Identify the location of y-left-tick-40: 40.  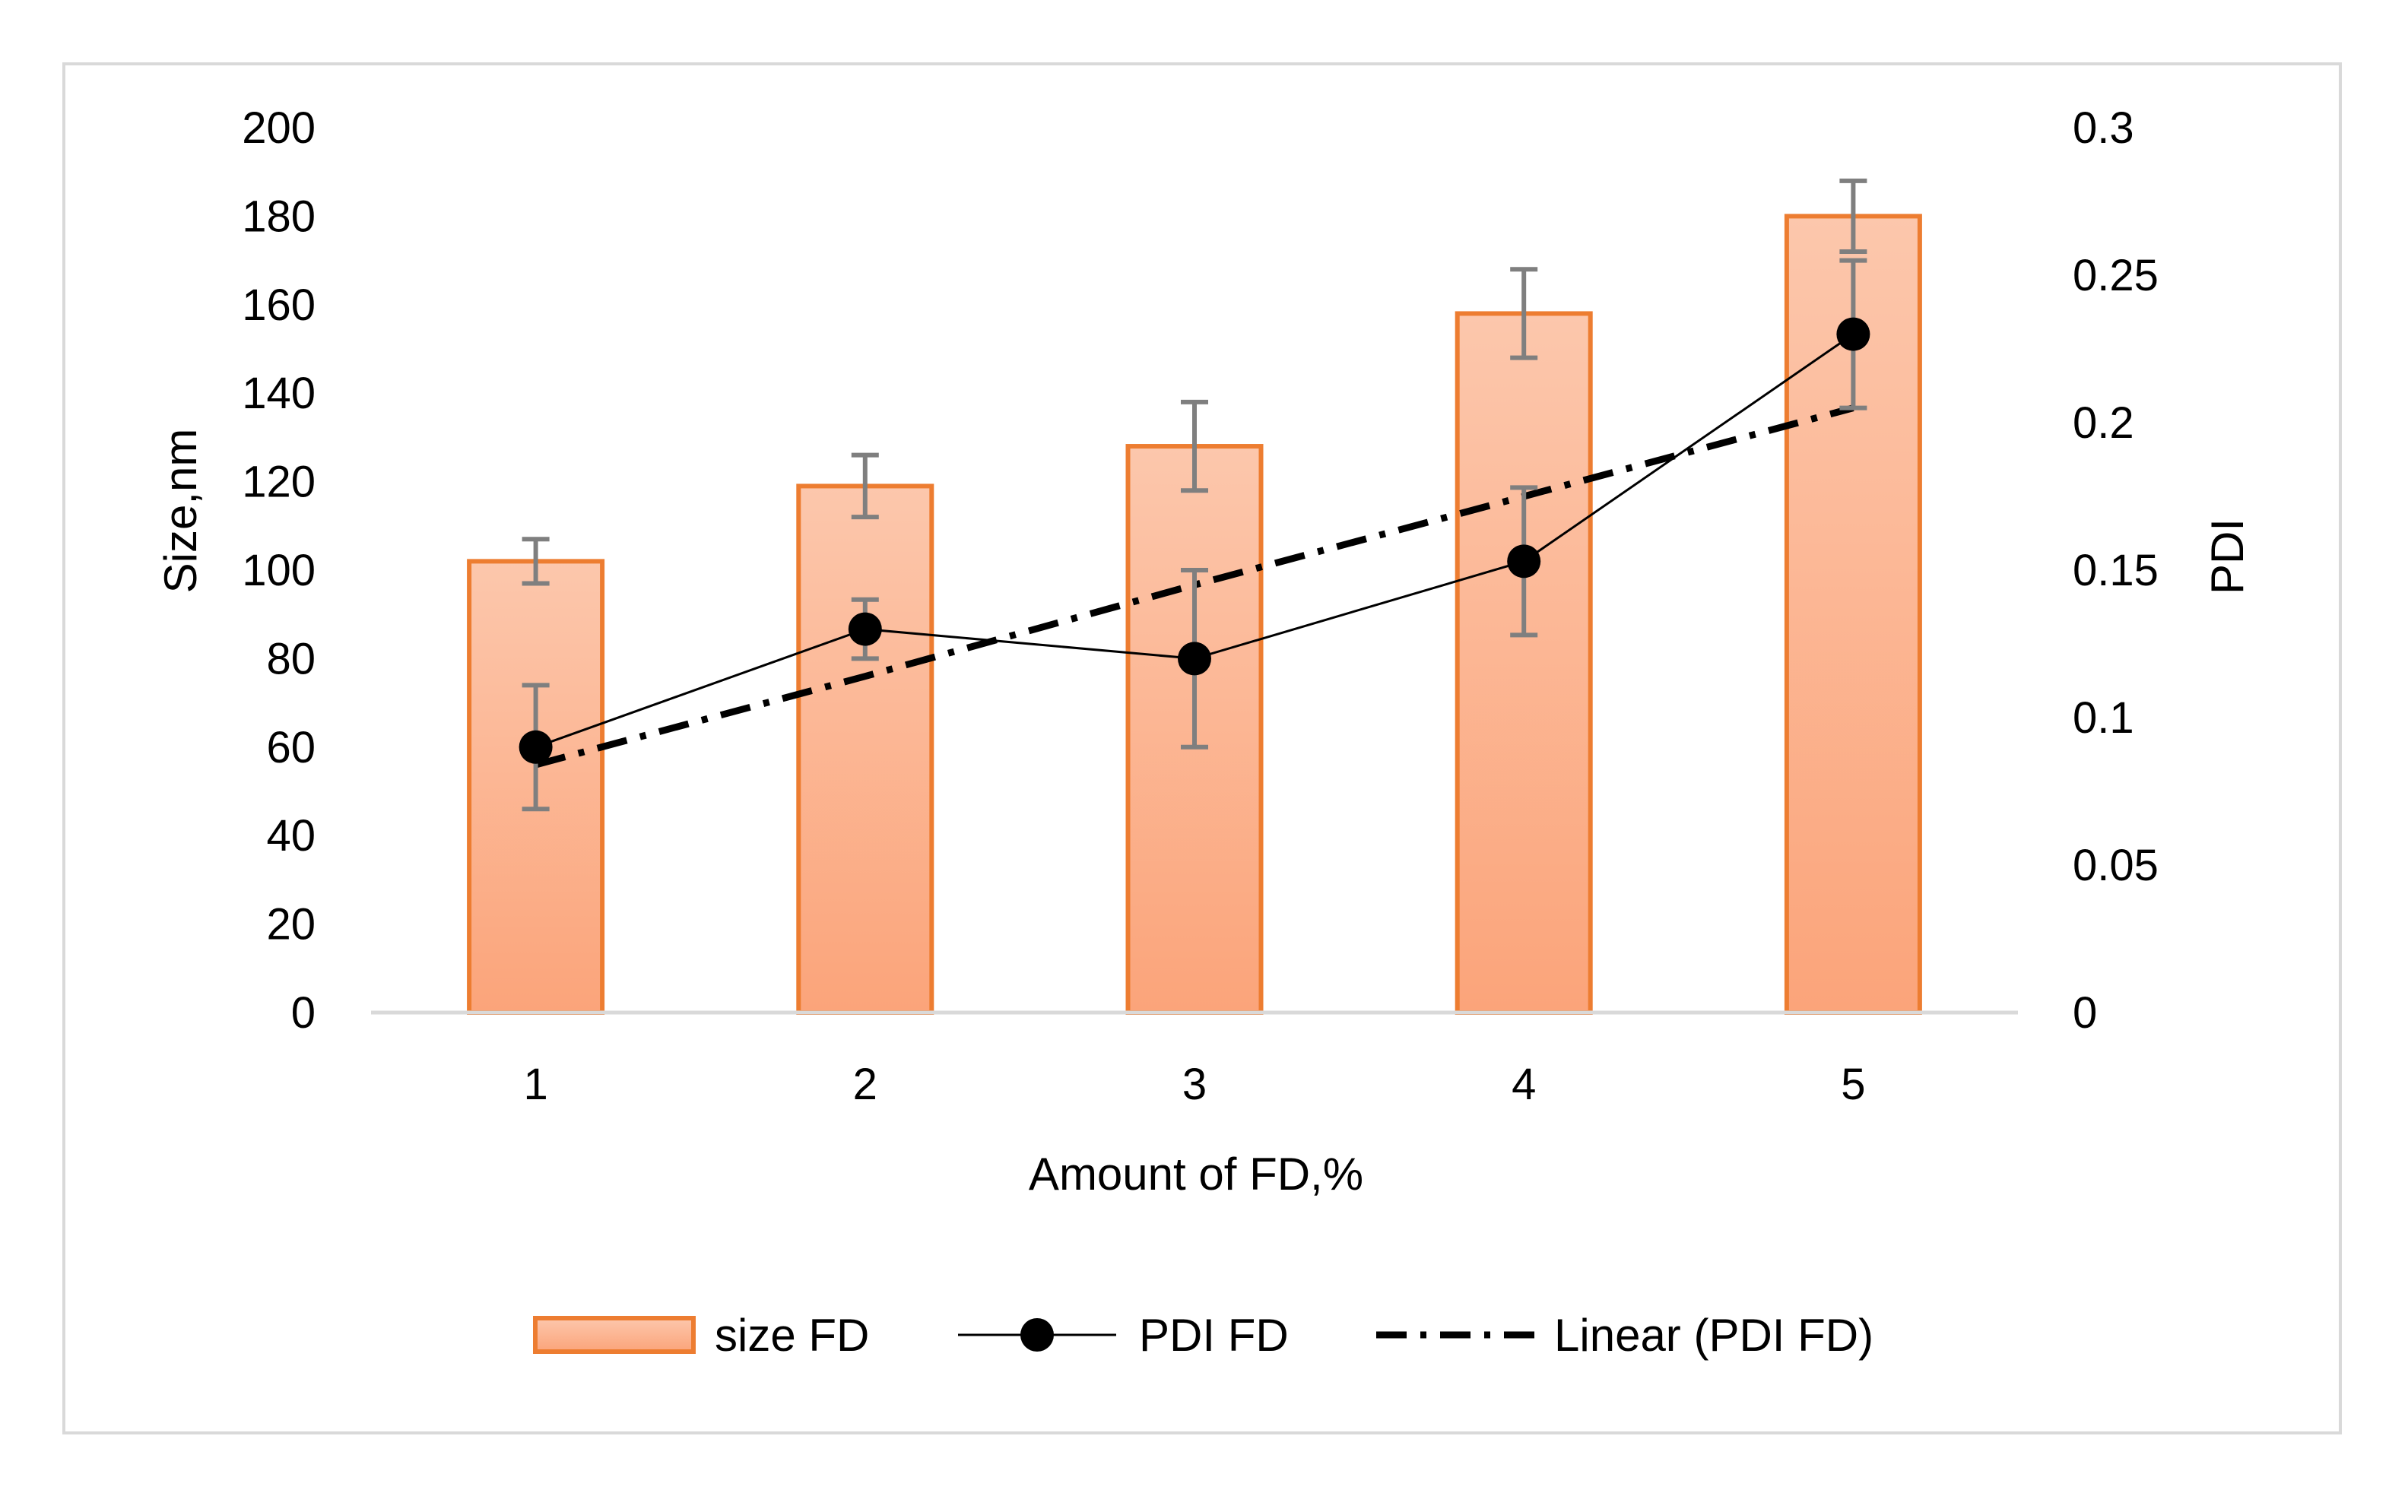
(291, 836).